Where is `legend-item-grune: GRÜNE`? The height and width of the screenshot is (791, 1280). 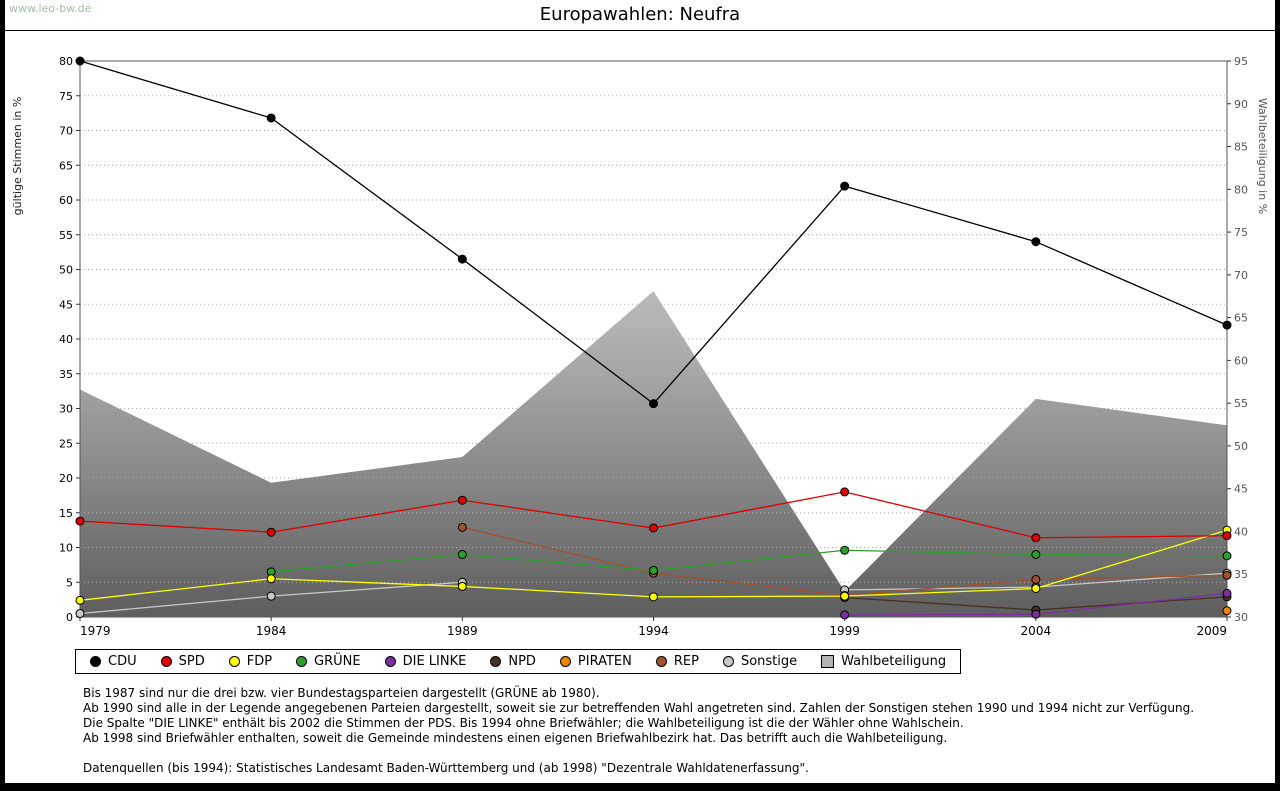 legend-item-grune: GRÜNE is located at coordinates (328, 661).